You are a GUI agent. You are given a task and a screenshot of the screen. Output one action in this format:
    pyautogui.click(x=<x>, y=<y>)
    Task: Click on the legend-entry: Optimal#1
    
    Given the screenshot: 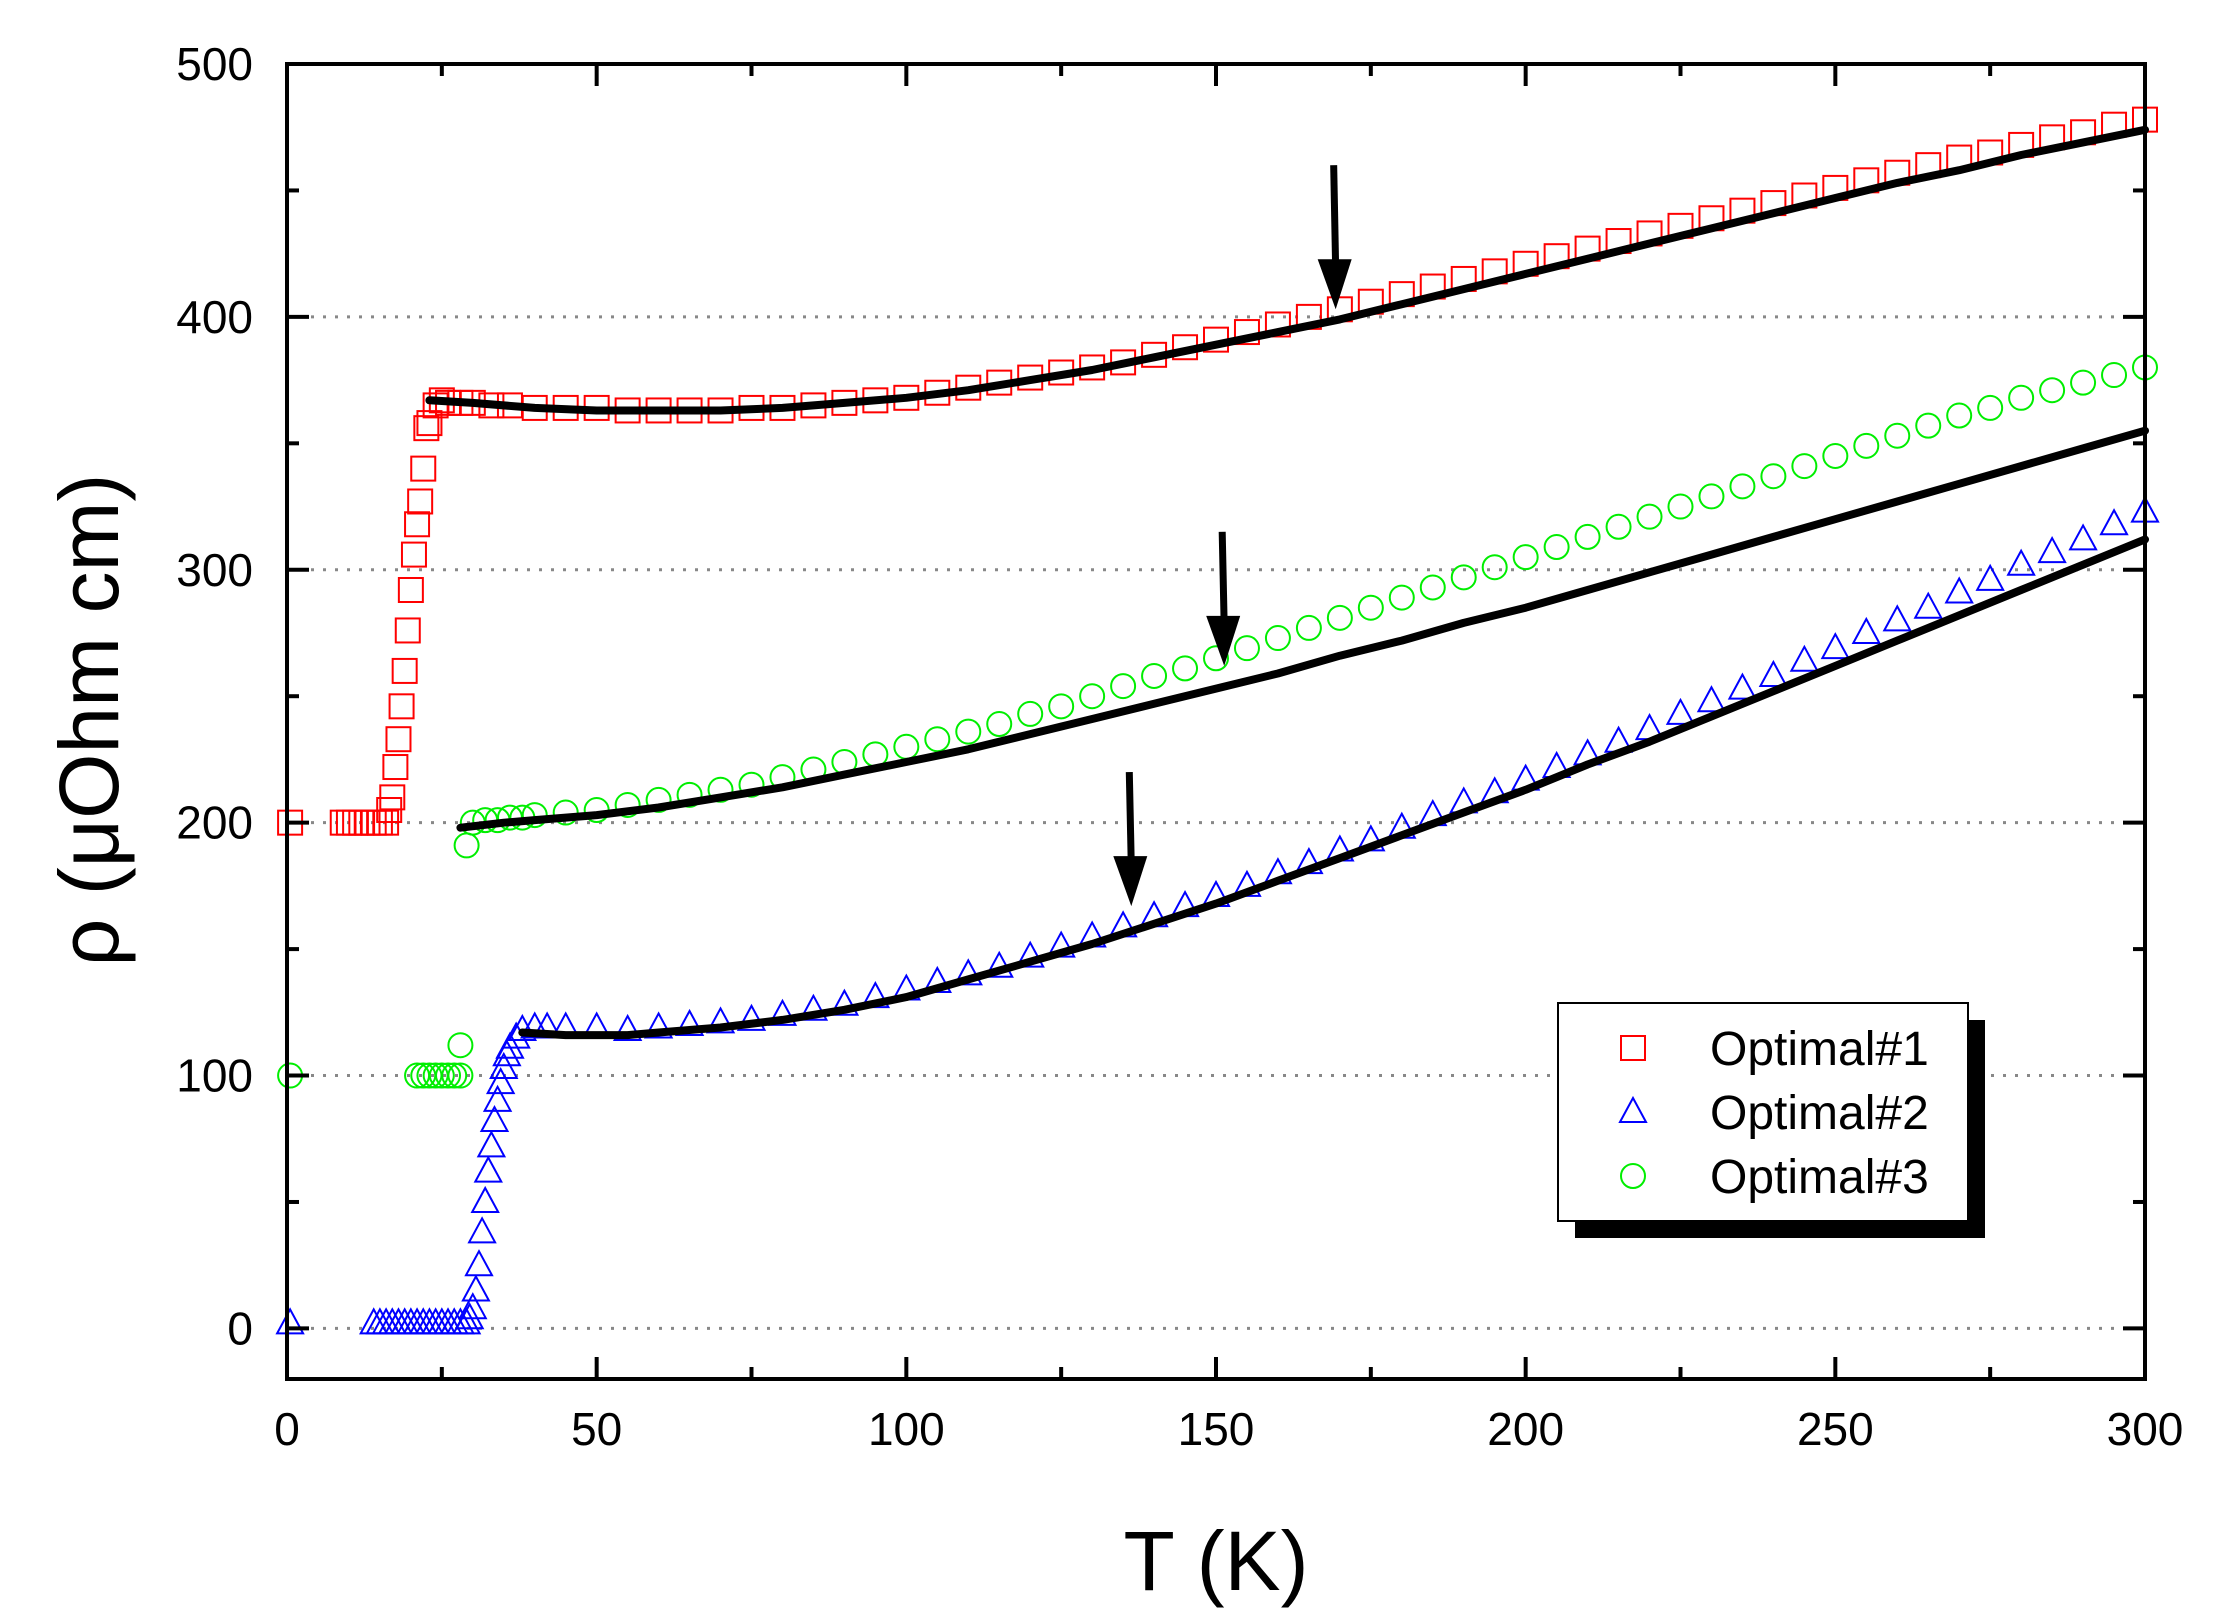 What is the action you would take?
    pyautogui.click(x=1774, y=1049)
    